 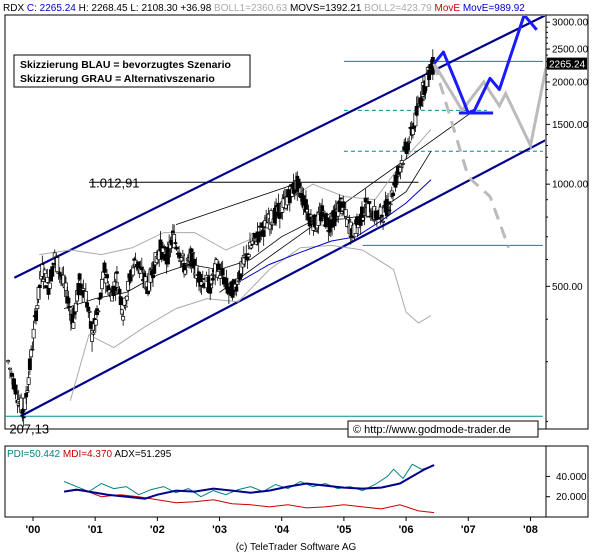 What do you see at coordinates (432, 430) in the screenshot?
I see `watermark-text: © http://www.godmode-trader.de` at bounding box center [432, 430].